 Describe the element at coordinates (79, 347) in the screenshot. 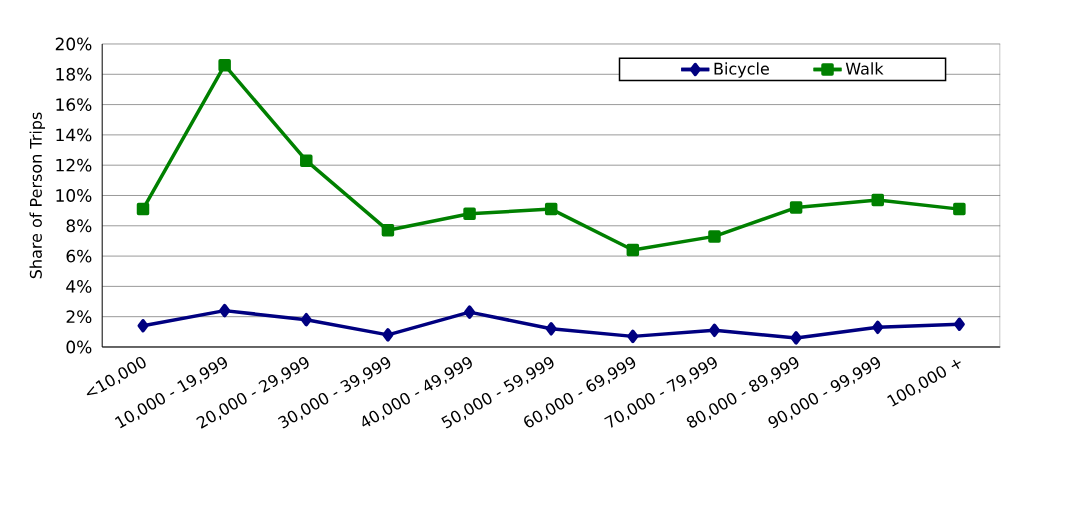

I see `y-tick-label: 0%` at that location.